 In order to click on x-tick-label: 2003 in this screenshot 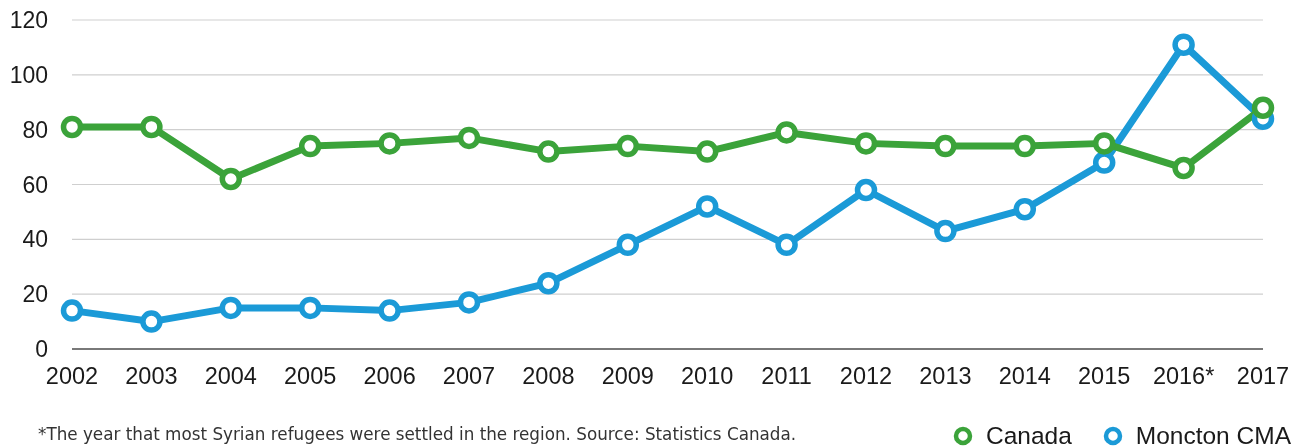, I will do `click(151, 375)`.